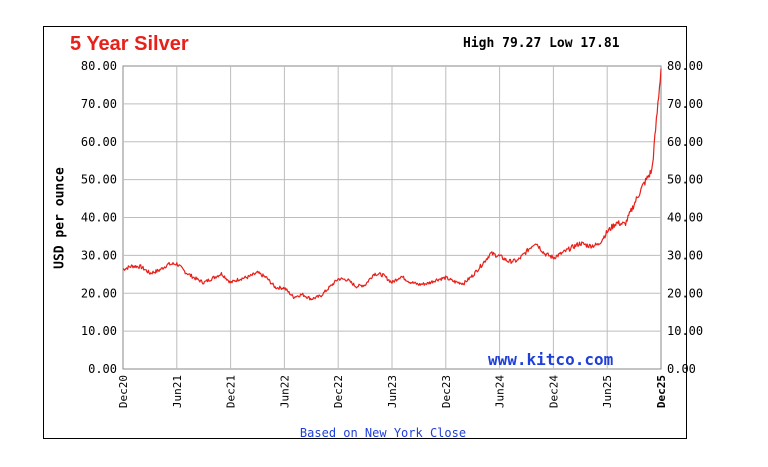 Image resolution: width=768 pixels, height=467 pixels. Describe the element at coordinates (177, 391) in the screenshot. I see `x-tick-label: Jun21` at that location.